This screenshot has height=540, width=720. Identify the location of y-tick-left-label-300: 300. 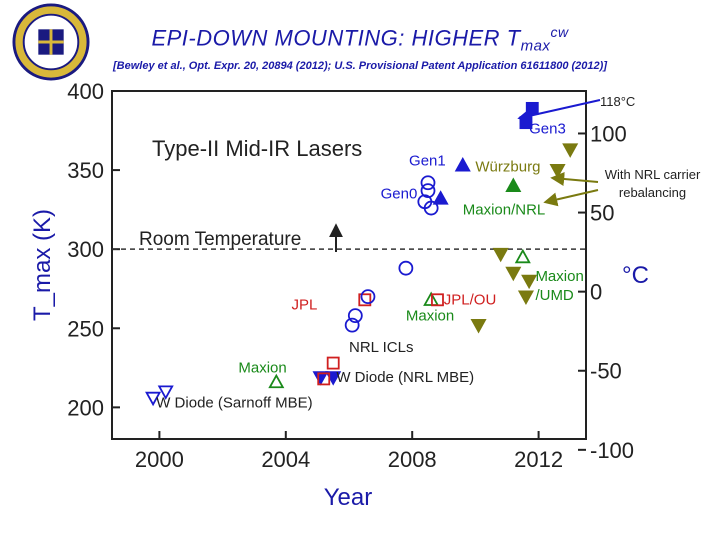
(85, 249).